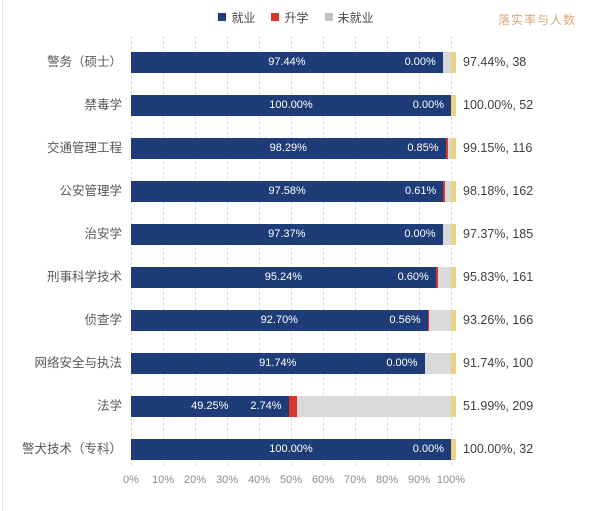 The image size is (607, 511). I want to click on category-label: 法学, so click(109, 406).